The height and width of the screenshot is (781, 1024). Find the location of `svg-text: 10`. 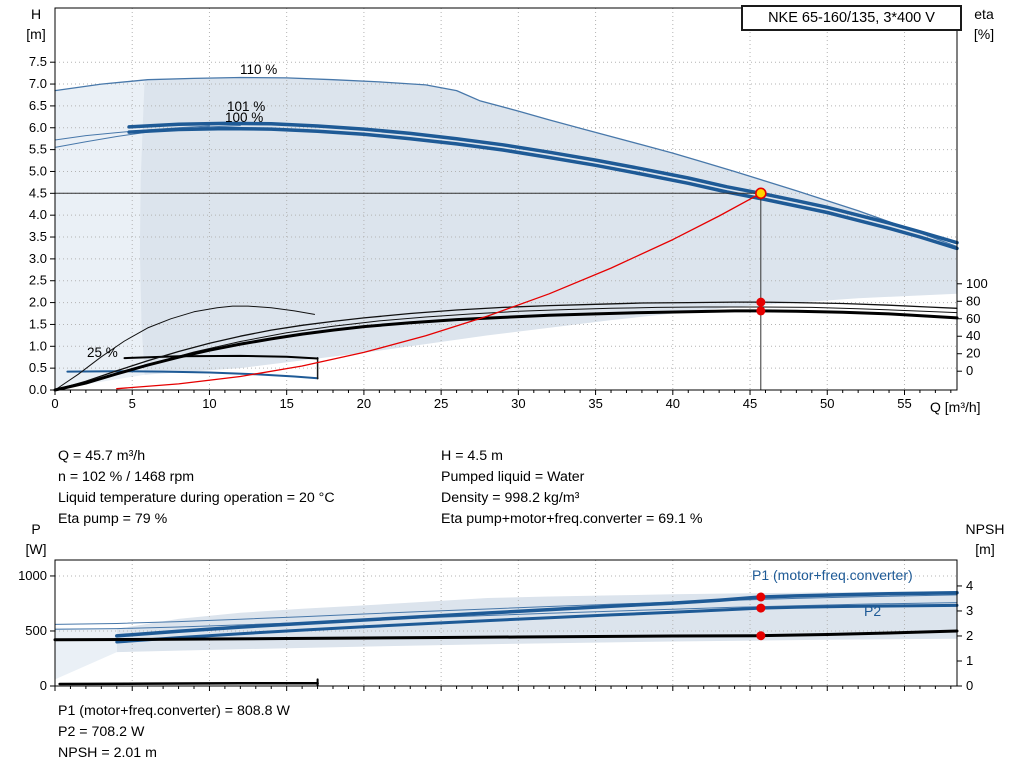

svg-text: 10 is located at coordinates (209, 403).